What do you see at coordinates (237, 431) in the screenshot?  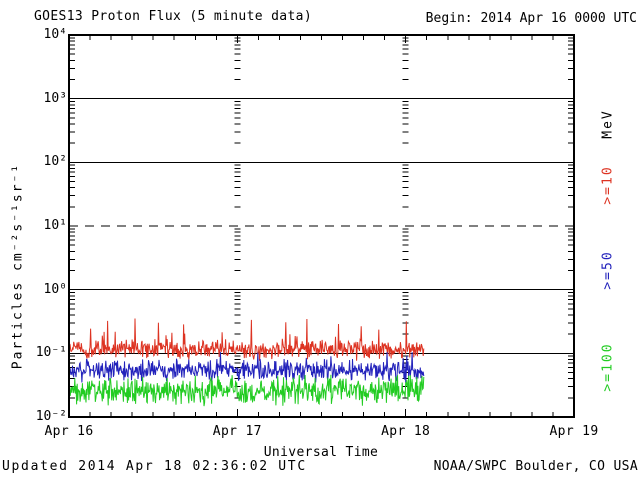 I see `x-tick-label: Apr 17` at bounding box center [237, 431].